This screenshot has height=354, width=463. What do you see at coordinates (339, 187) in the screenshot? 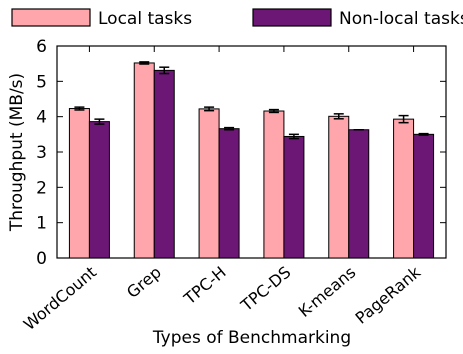
I see `bar-local-k-means` at bounding box center [339, 187].